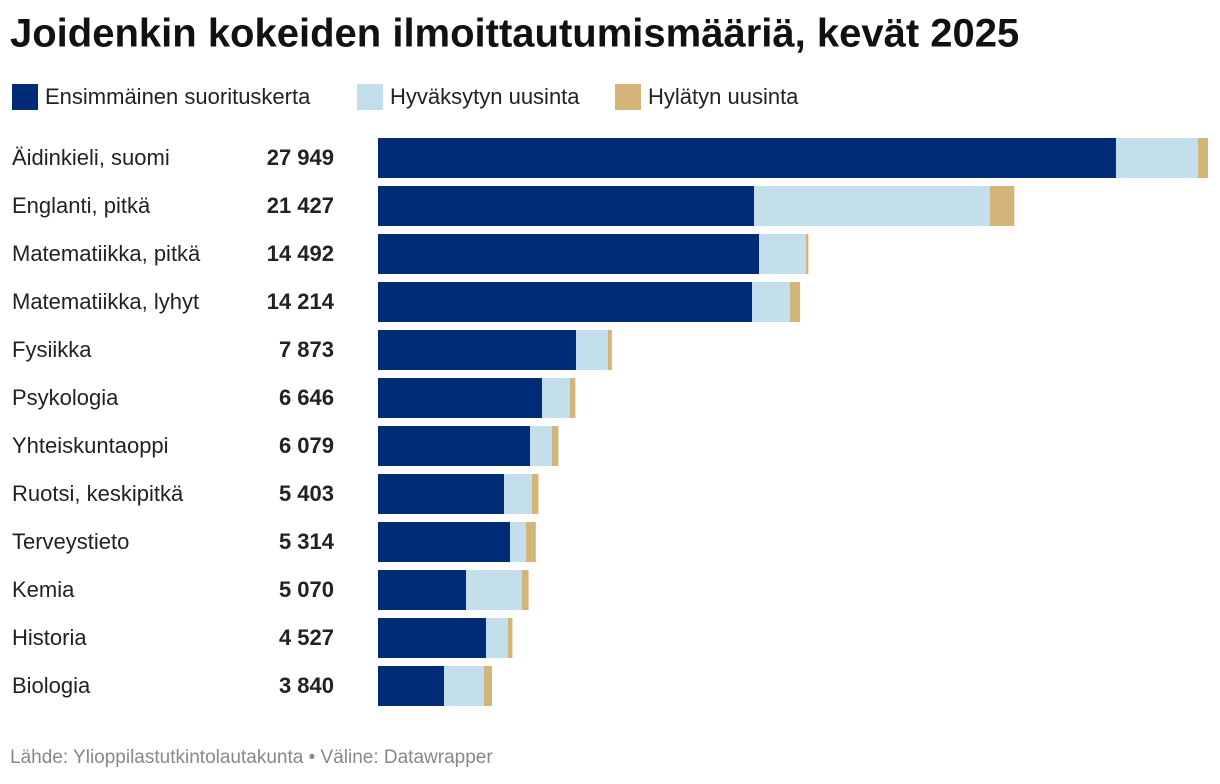 The image size is (1220, 784). I want to click on total-label: 6 079, so click(306, 445).